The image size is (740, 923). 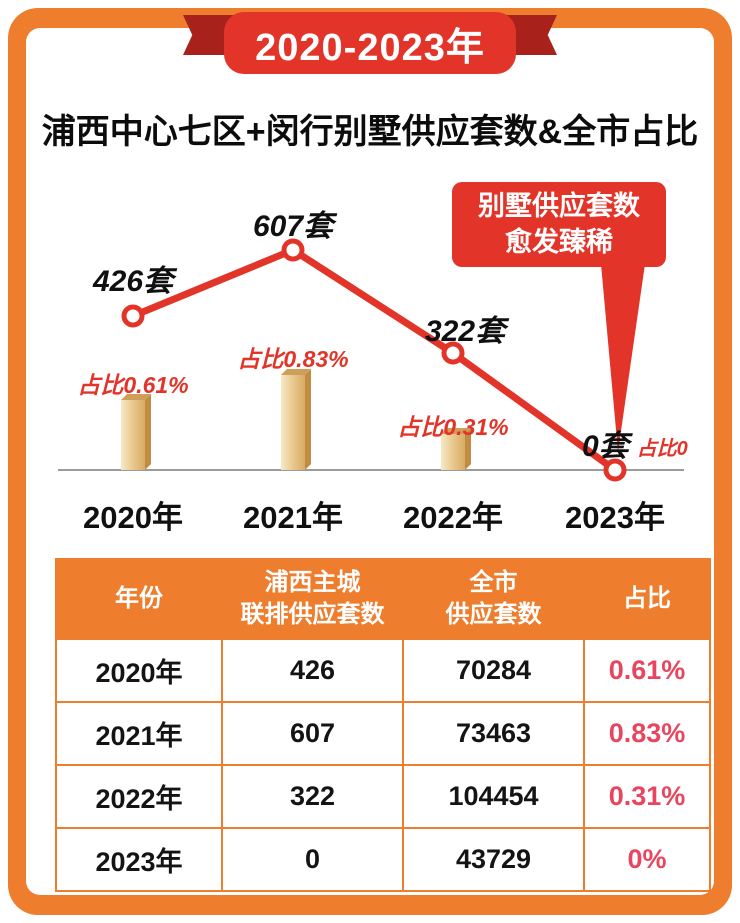 I want to click on scarcity-callout: 别墅供应套数 愈发臻稀, so click(x=559, y=224).